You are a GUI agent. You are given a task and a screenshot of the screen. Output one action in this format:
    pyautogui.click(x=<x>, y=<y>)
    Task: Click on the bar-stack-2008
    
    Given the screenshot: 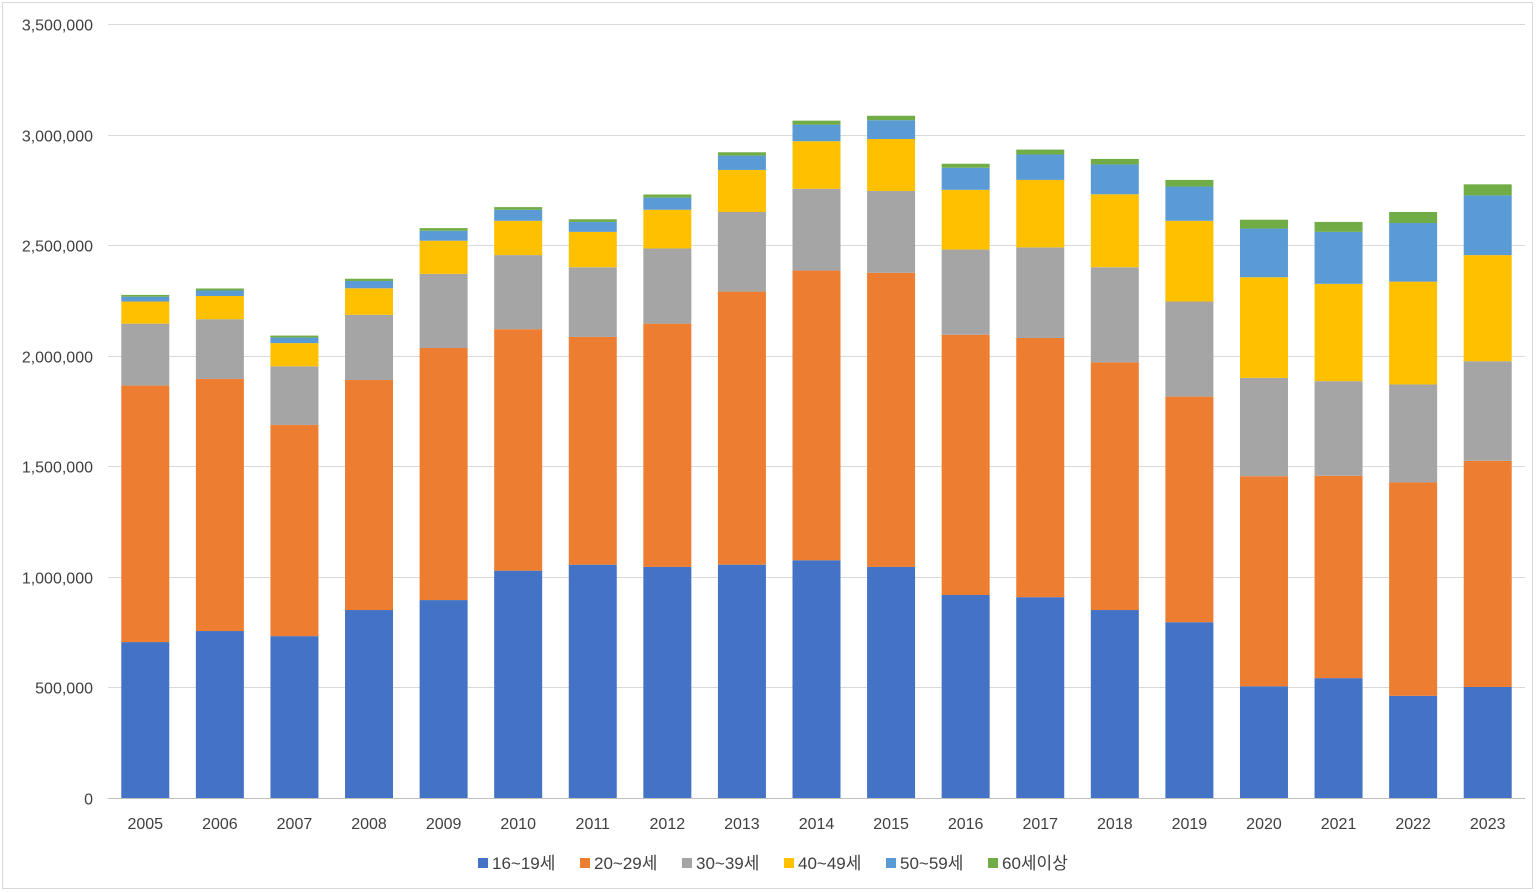 What is the action you would take?
    pyautogui.click(x=369, y=538)
    